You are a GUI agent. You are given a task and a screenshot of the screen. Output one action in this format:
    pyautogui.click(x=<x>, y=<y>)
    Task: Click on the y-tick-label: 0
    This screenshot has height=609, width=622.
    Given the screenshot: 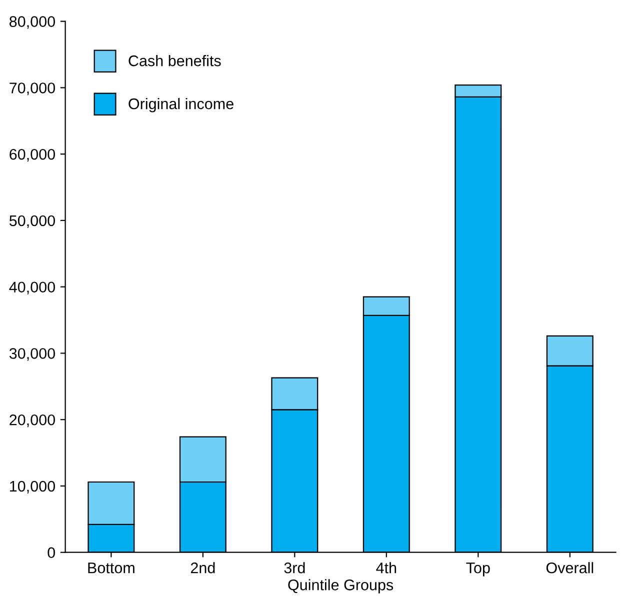 What is the action you would take?
    pyautogui.click(x=51, y=552)
    